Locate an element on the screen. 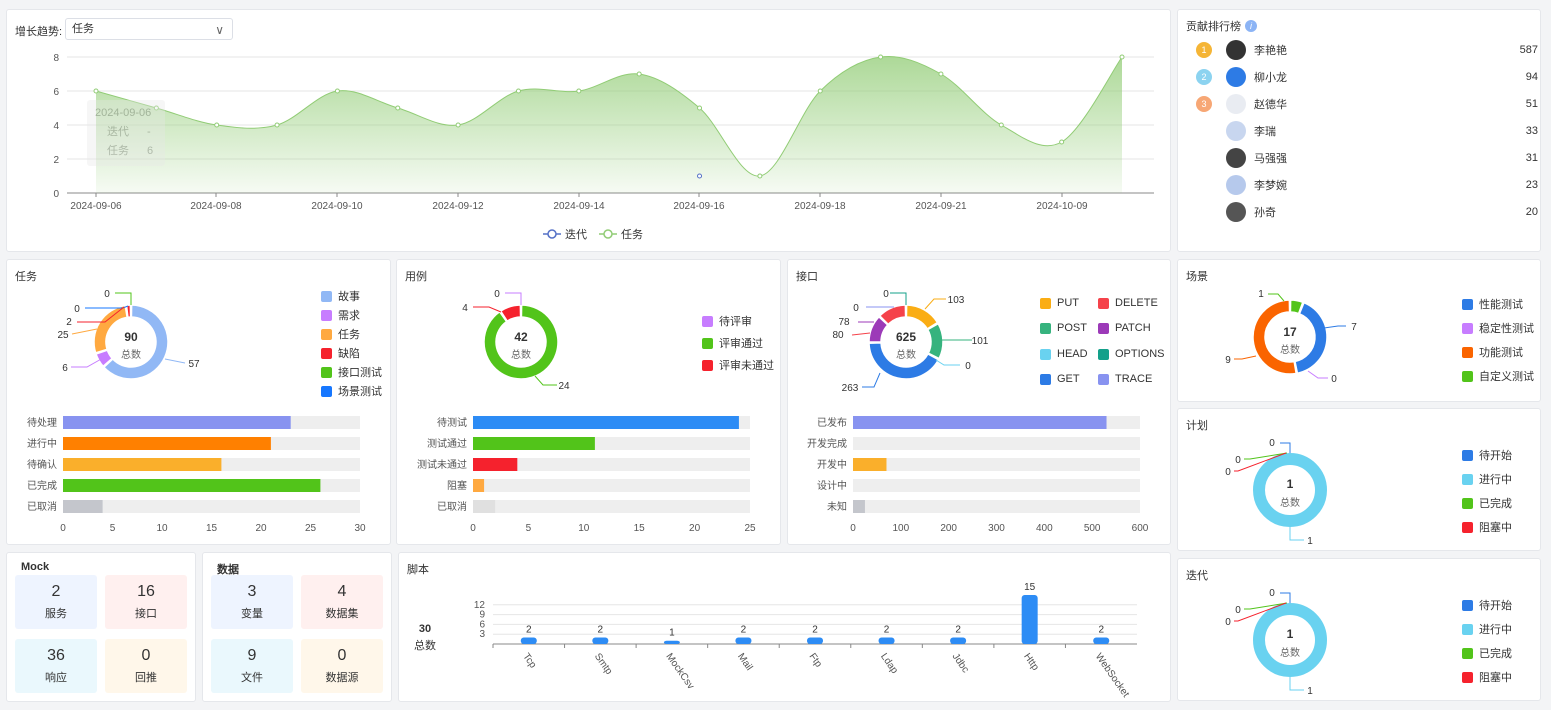 The width and height of the screenshot is (1551, 710). script-bar-label: 2 is located at coordinates (887, 629).